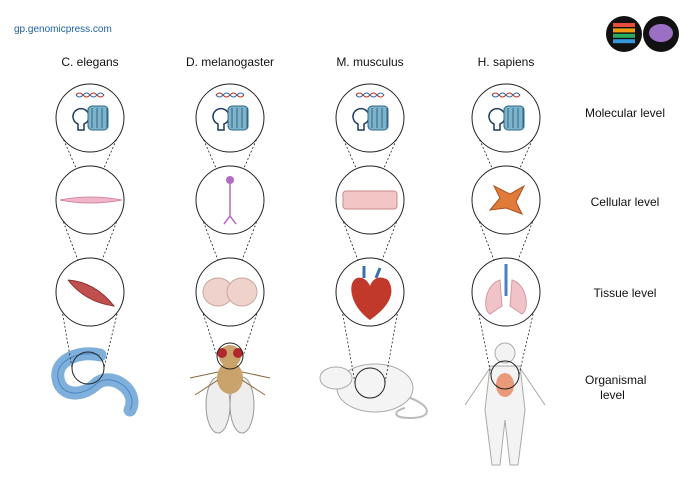 The height and width of the screenshot is (477, 700). Describe the element at coordinates (230, 201) in the screenshot. I see `neuron` at that location.